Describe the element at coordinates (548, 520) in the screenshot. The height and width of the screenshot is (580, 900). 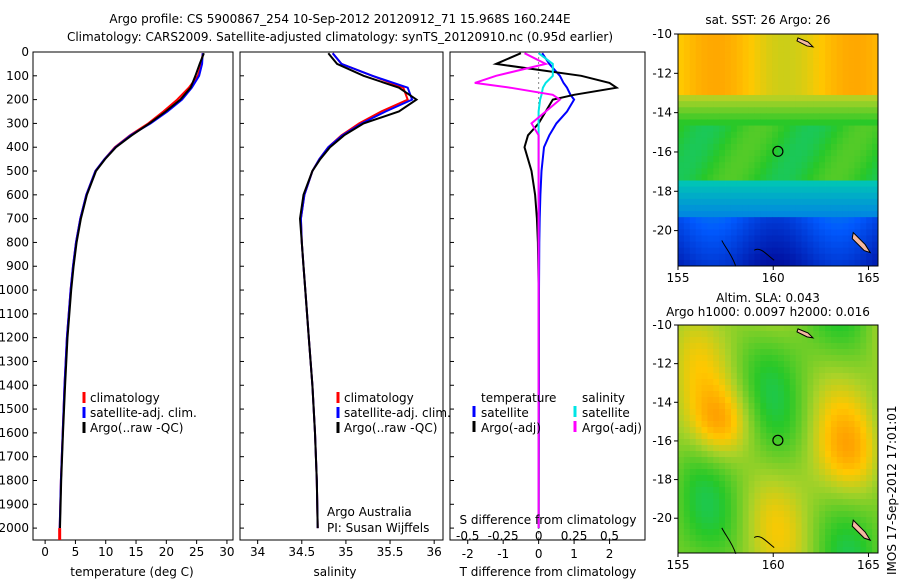
I see `s-difference-axis-label: S difference from climatology` at that location.